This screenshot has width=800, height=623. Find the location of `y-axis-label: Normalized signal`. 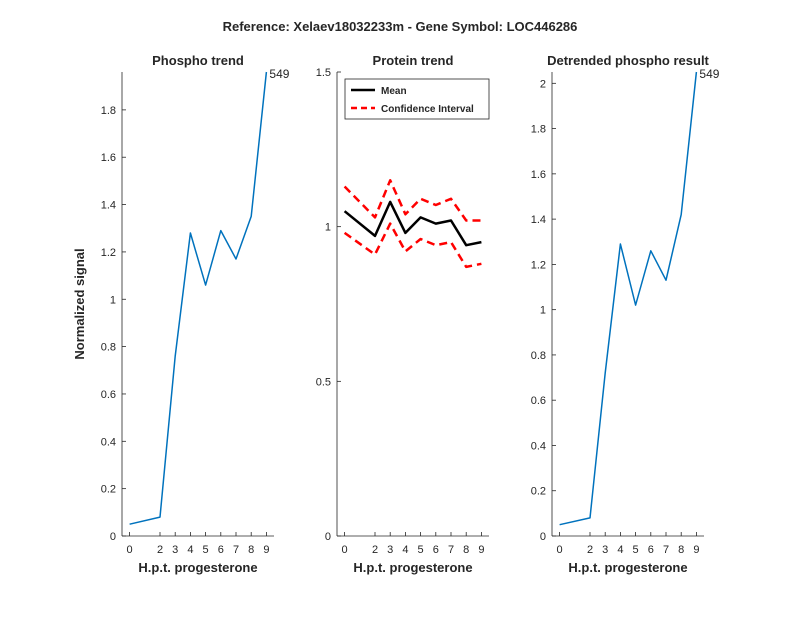

y-axis-label: Normalized signal is located at coordinates (79, 303).